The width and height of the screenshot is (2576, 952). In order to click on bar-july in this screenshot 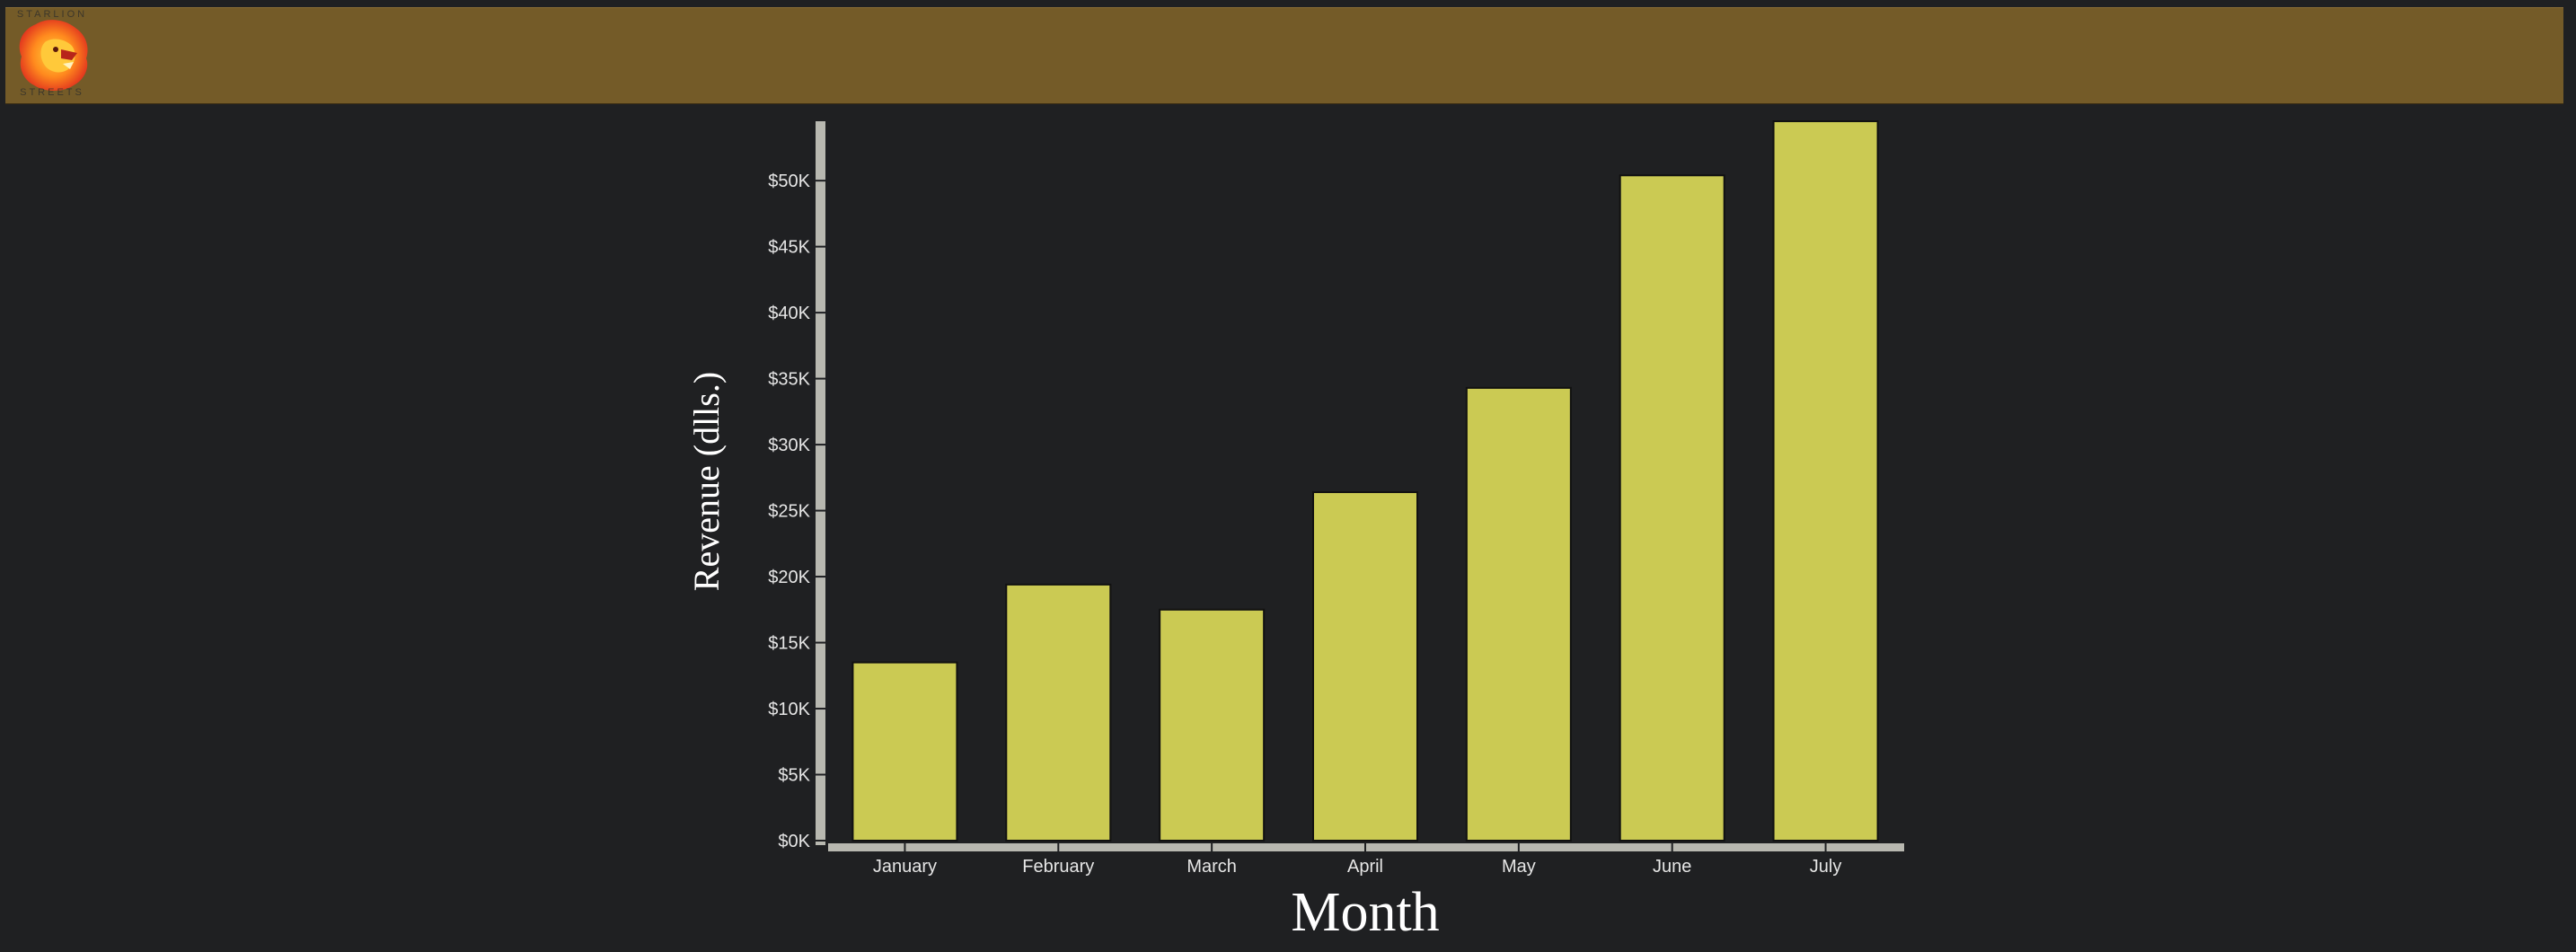, I will do `click(1825, 481)`.